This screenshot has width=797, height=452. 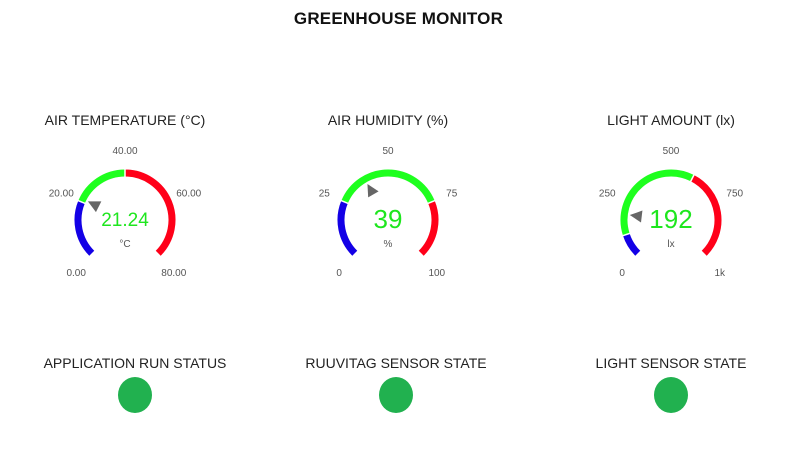 I want to click on gauge-dial: 0.00 20.00 40.00 60.00 80.00 21.24 °C, so click(x=125, y=212).